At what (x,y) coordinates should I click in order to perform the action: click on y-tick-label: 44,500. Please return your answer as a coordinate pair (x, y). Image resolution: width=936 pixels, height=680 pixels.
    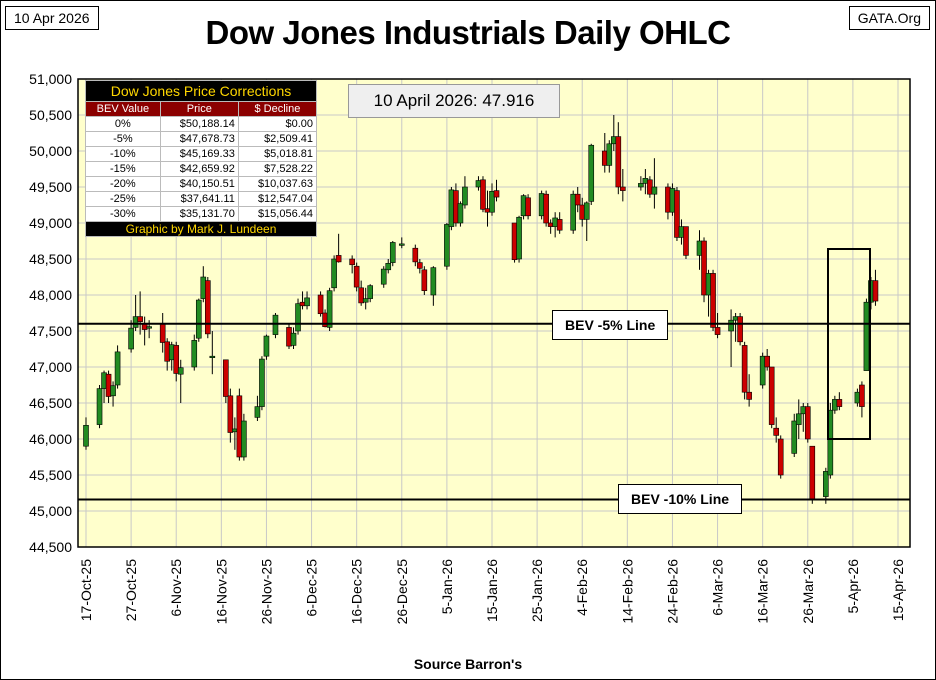
    Looking at the image, I should click on (50, 547).